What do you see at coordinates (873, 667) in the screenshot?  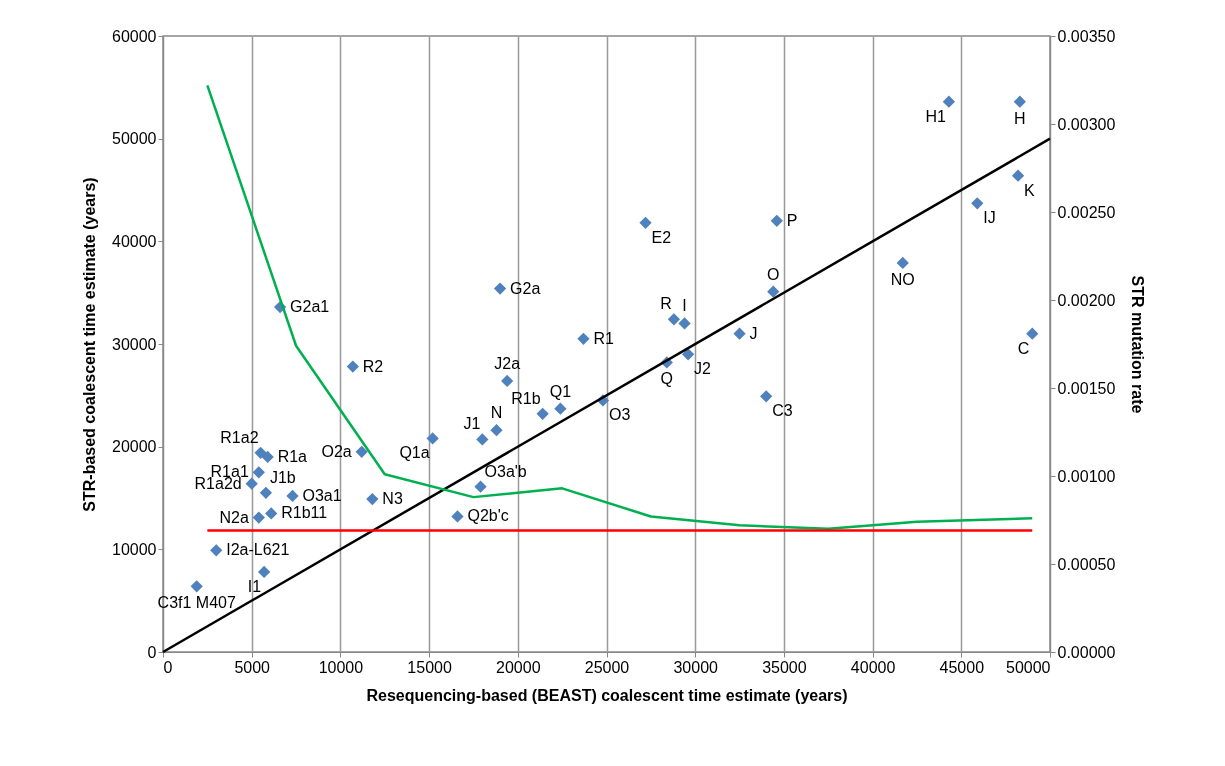 I see `x-tick-label: 40000` at bounding box center [873, 667].